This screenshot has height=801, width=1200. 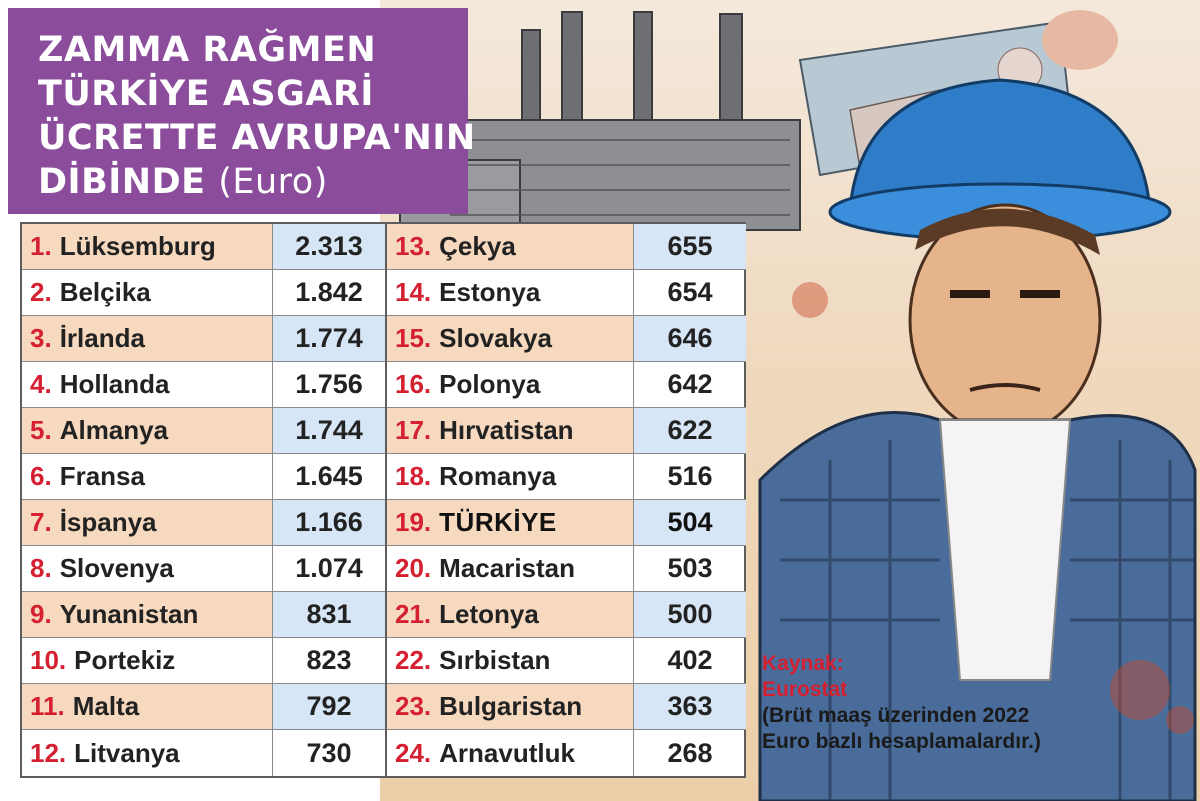 What do you see at coordinates (41, 614) in the screenshot?
I see `rank-label: 9.` at bounding box center [41, 614].